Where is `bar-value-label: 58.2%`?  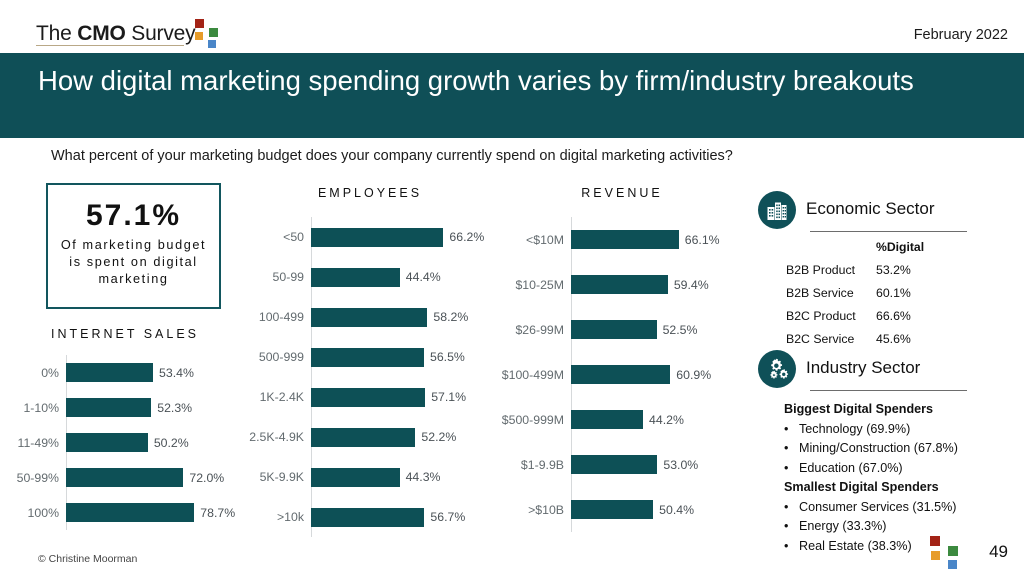 bar-value-label: 58.2% is located at coordinates (451, 317).